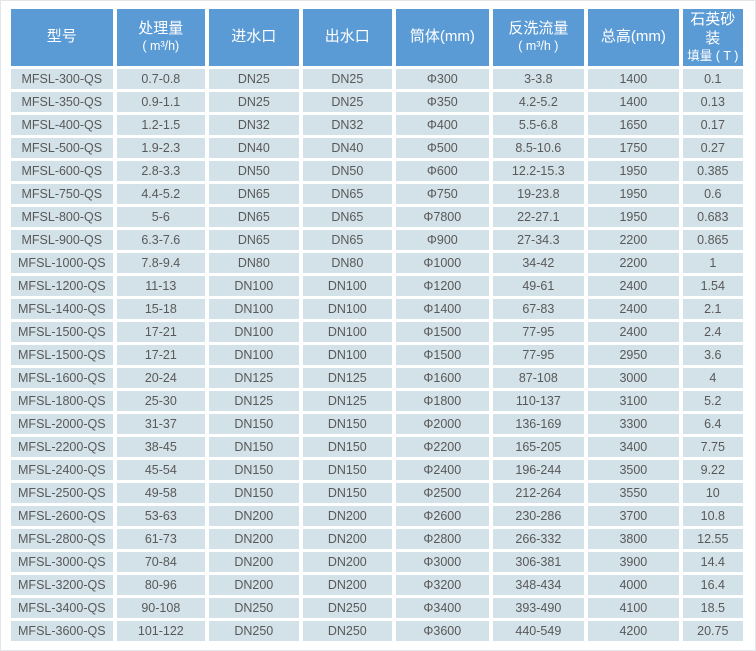 This screenshot has width=756, height=651. I want to click on table-cell: Φ750, so click(442, 193).